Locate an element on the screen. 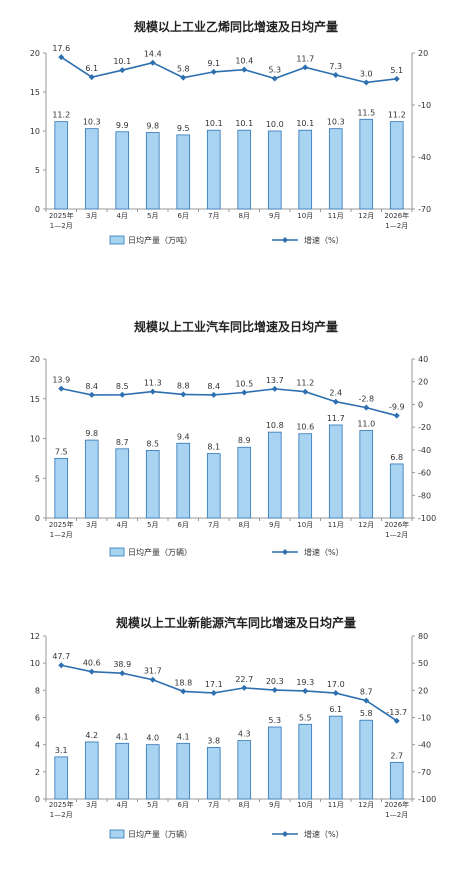  line-value-label: 17.6 is located at coordinates (61, 48).